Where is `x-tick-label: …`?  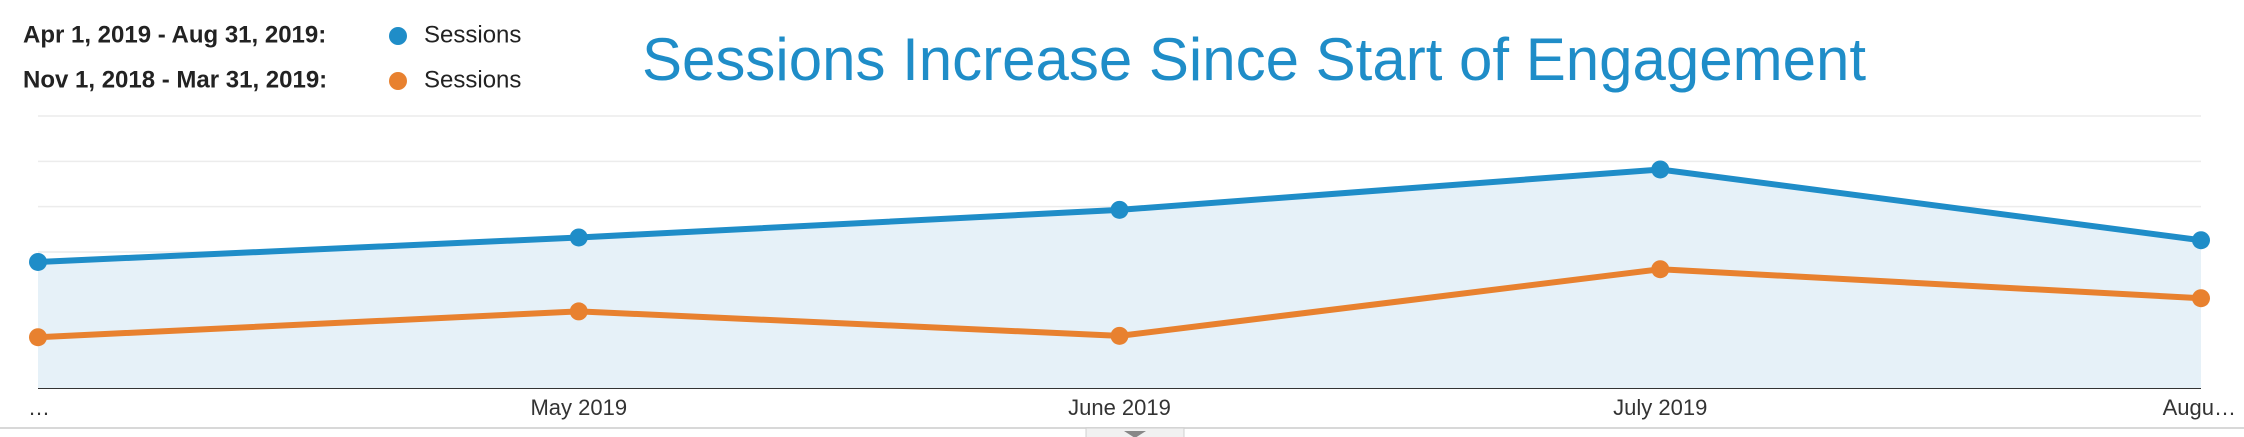 x-tick-label: … is located at coordinates (39, 407).